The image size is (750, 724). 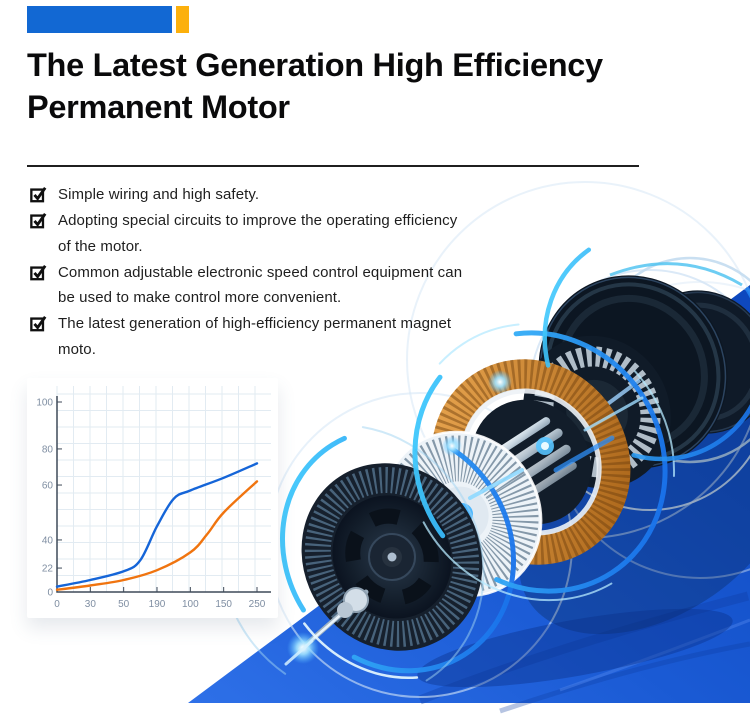 What do you see at coordinates (326, 626) in the screenshot?
I see `motor-shaft` at bounding box center [326, 626].